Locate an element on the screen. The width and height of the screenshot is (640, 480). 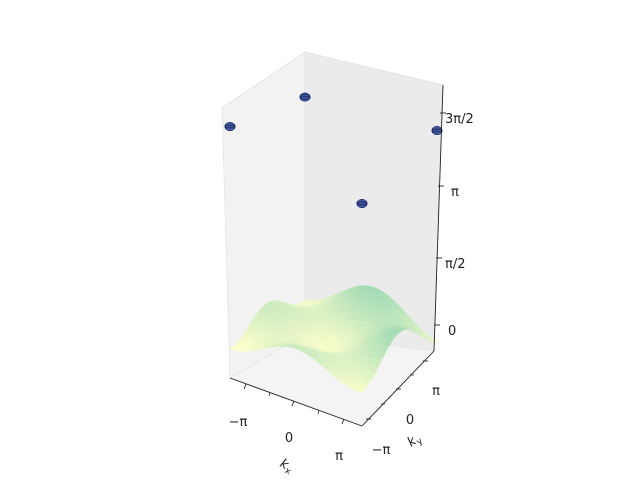
y-ticks: −π 0 π ky is located at coordinates (403, 409).